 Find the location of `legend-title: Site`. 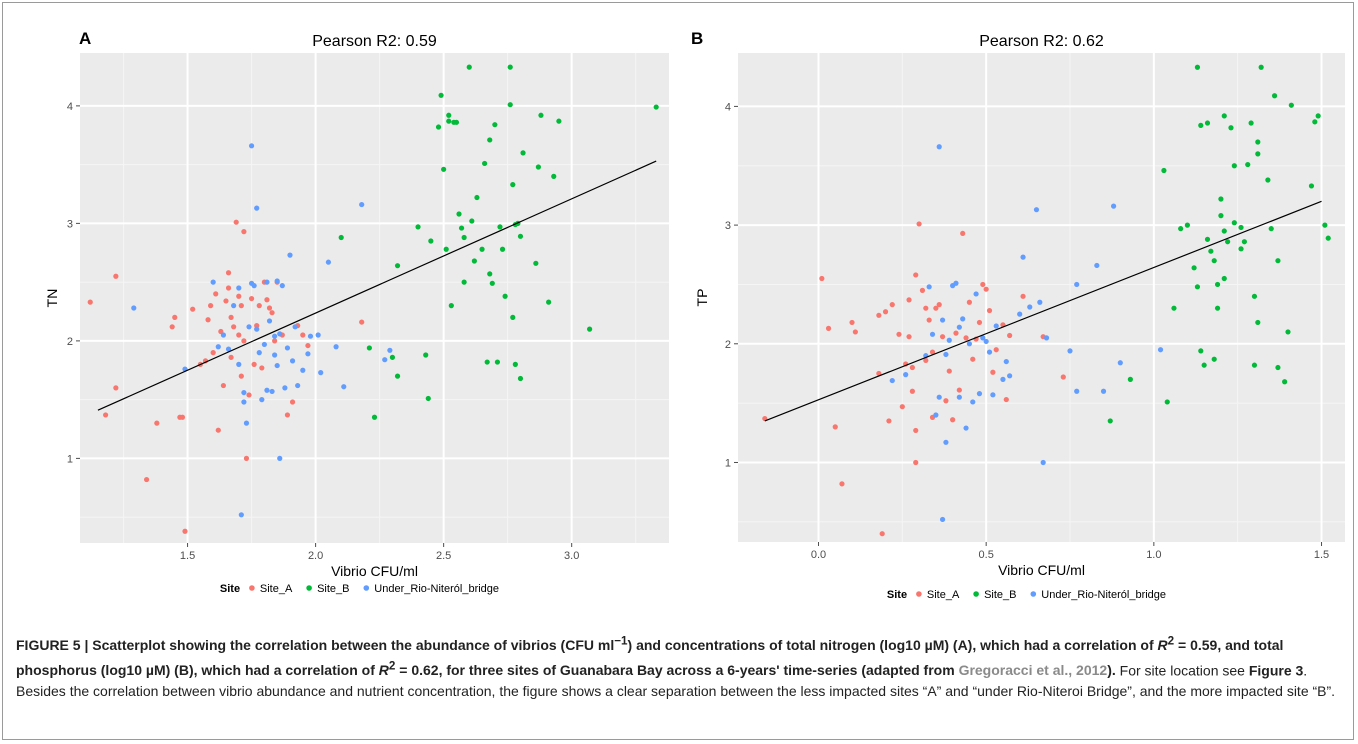

legend-title: Site is located at coordinates (897, 595).